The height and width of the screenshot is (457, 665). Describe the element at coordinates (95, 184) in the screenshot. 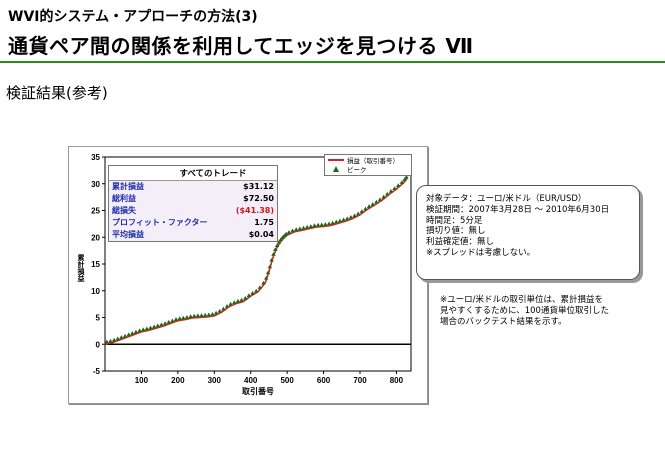

I see `y-tick-label: 30` at that location.